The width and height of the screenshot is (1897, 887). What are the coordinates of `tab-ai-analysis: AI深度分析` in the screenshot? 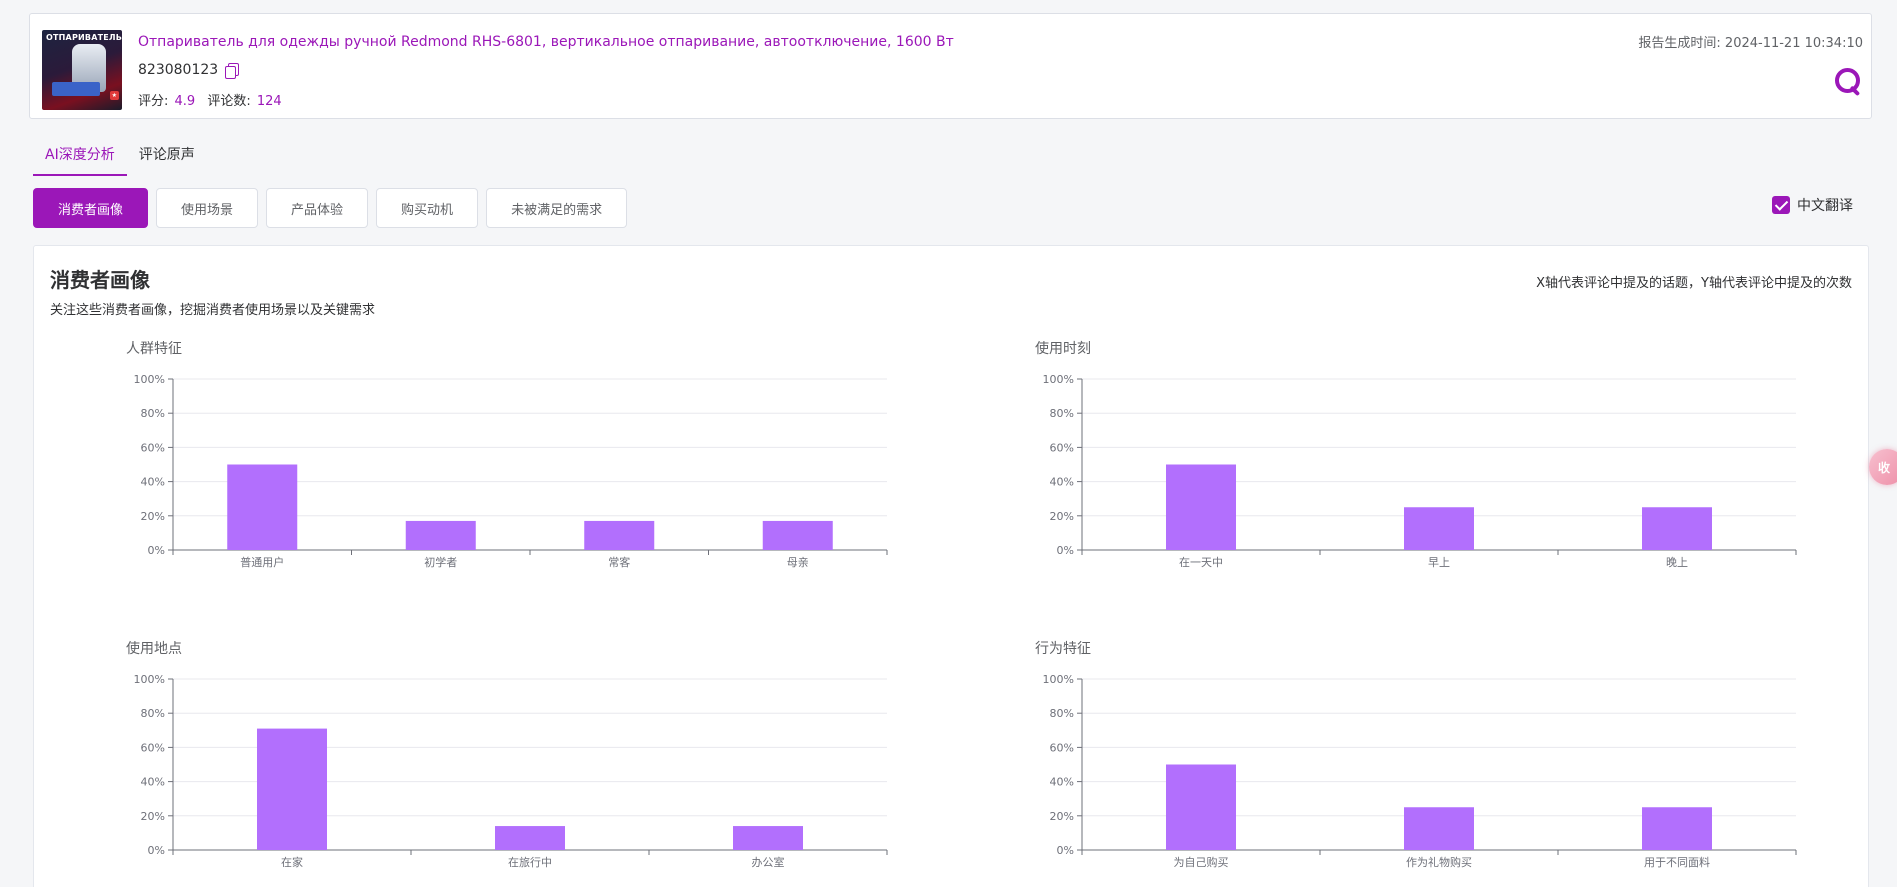 It's located at (80, 159).